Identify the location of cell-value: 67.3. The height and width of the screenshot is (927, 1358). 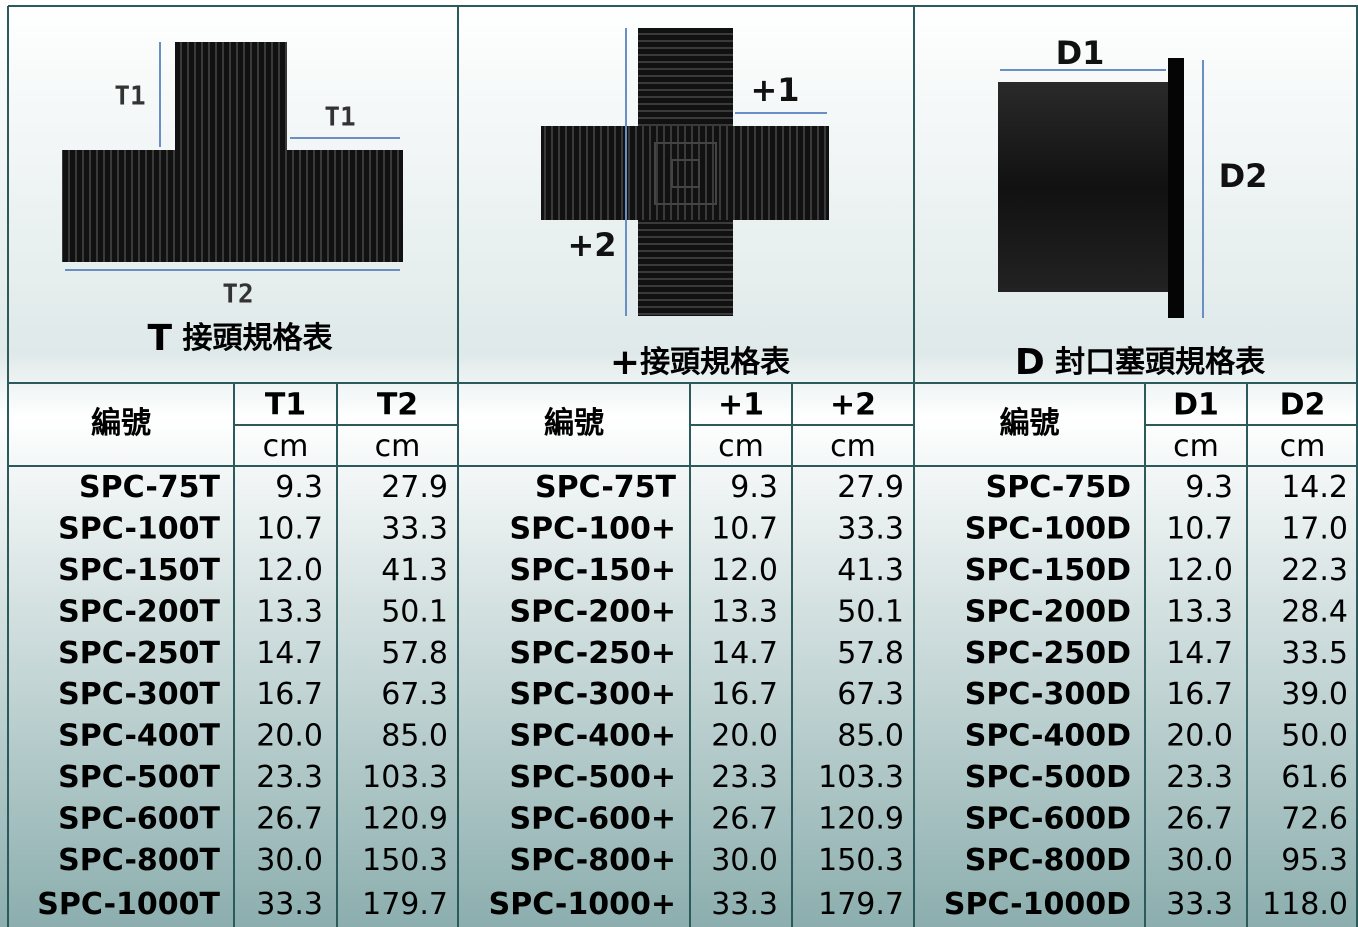
(414, 694).